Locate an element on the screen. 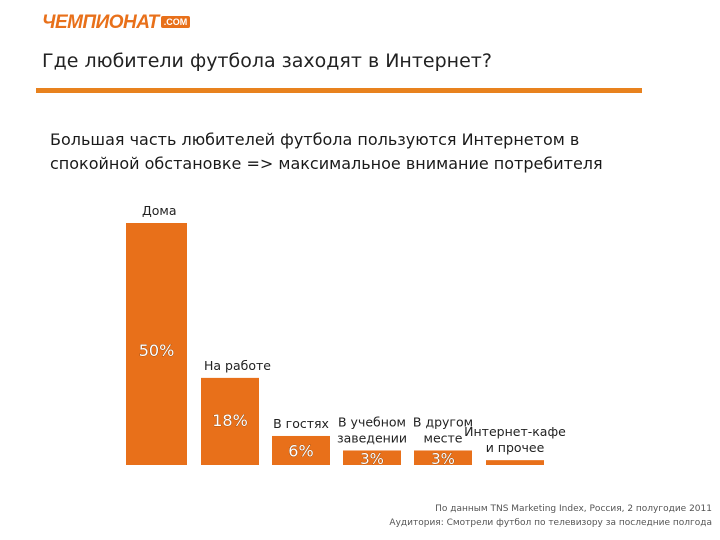 Image resolution: width=720 pixels, height=540 pixels. category-label: В другом месте is located at coordinates (443, 429).